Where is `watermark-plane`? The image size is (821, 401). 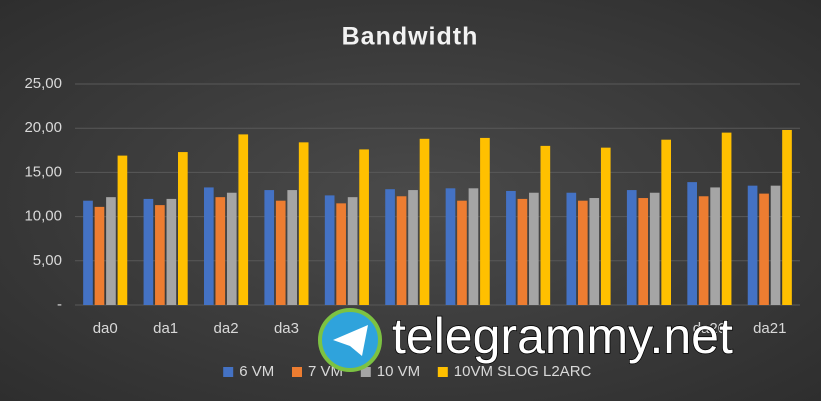 watermark-plane is located at coordinates (350, 340).